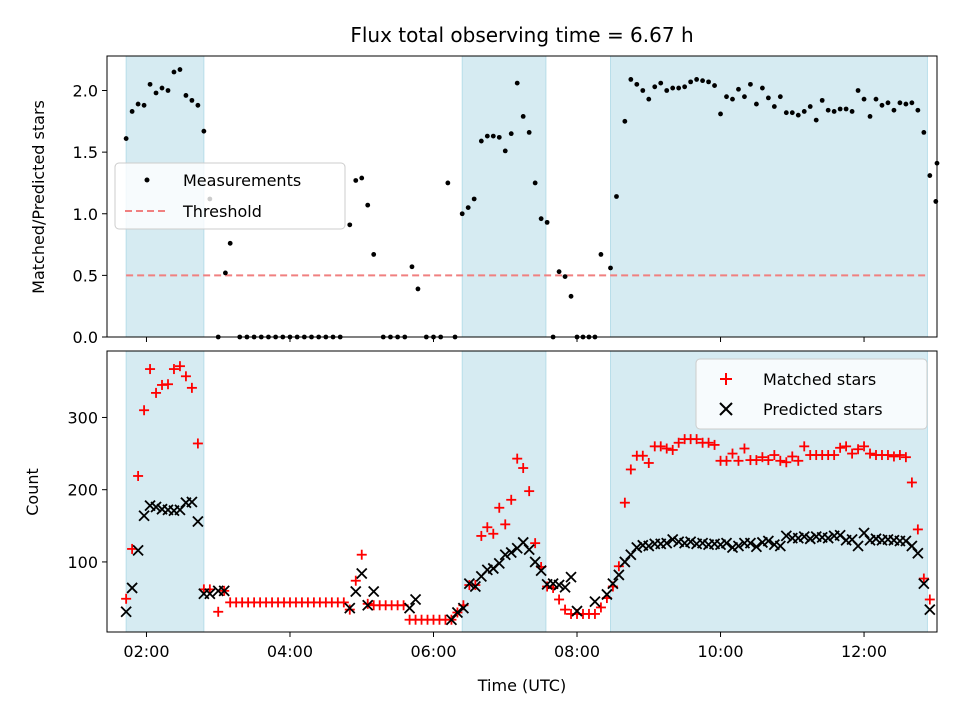  Describe the element at coordinates (819, 379) in the screenshot. I see `legend-matched-label: Matched stars` at that location.